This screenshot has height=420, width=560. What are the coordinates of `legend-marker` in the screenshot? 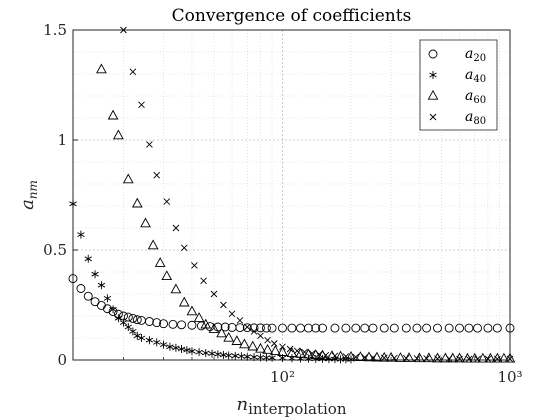 It's located at (433, 117).